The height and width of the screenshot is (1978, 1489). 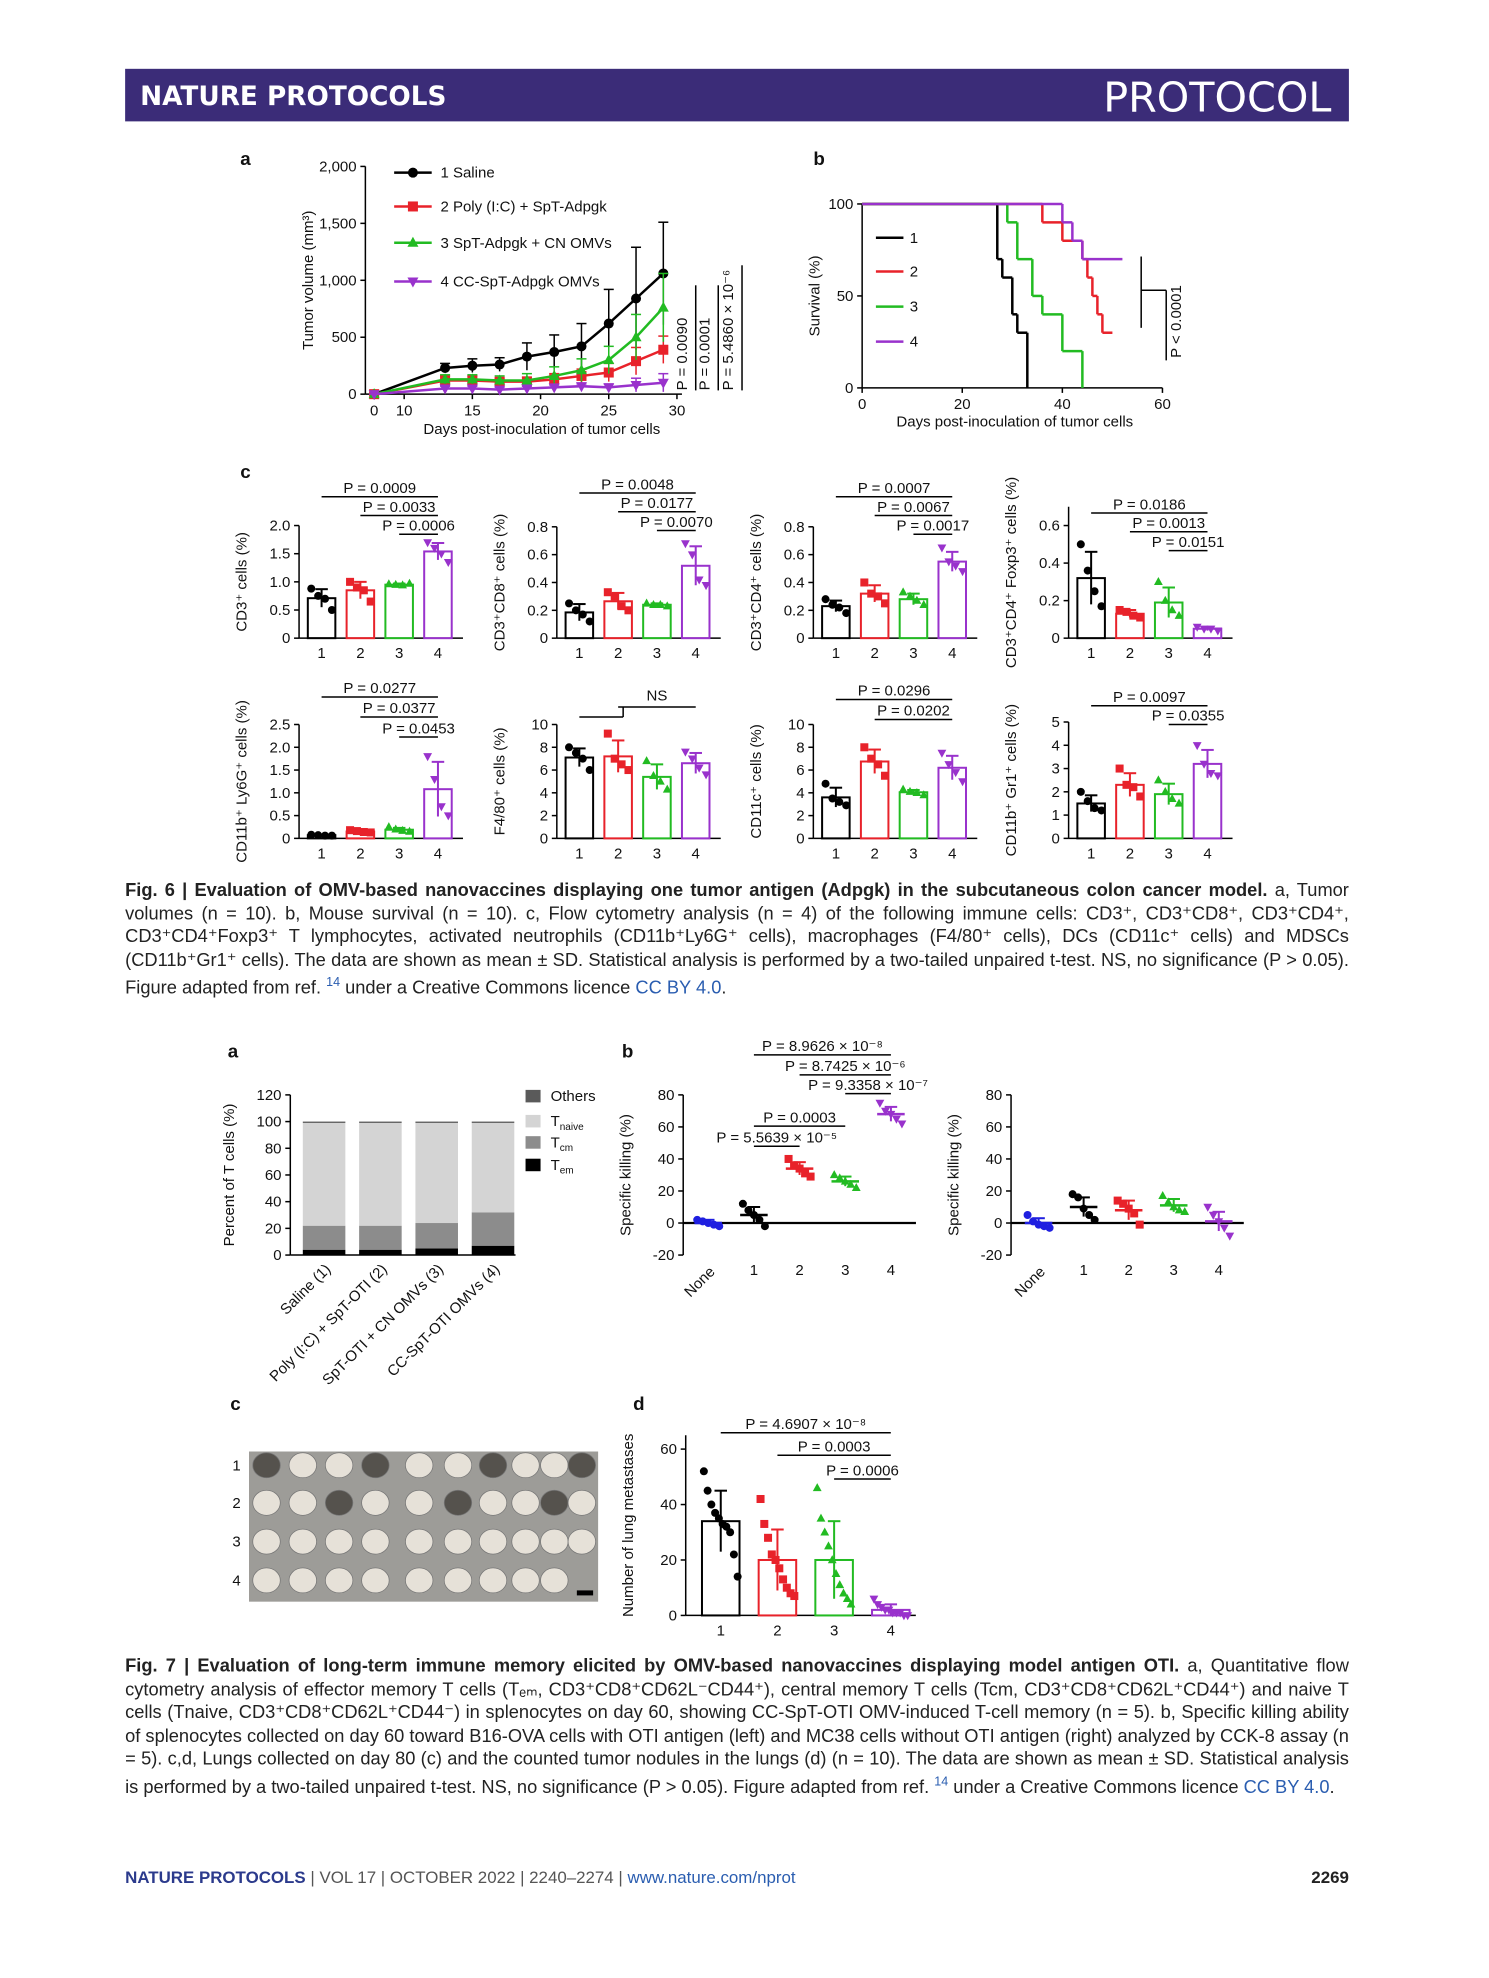 I want to click on x-tick-label: Saline (1), so click(x=305, y=1289).